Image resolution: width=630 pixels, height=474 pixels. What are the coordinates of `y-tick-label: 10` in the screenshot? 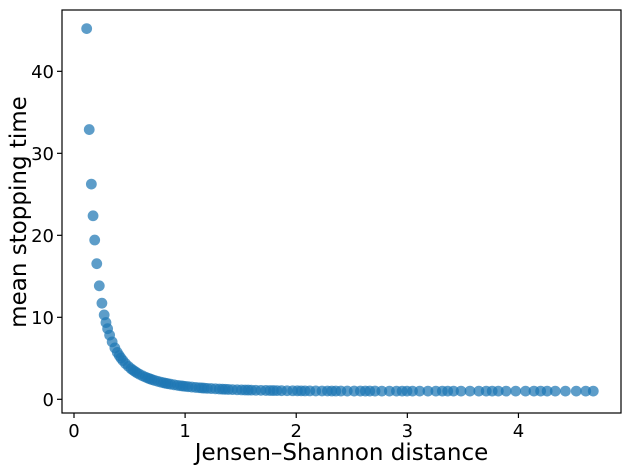 It's located at (42, 318).